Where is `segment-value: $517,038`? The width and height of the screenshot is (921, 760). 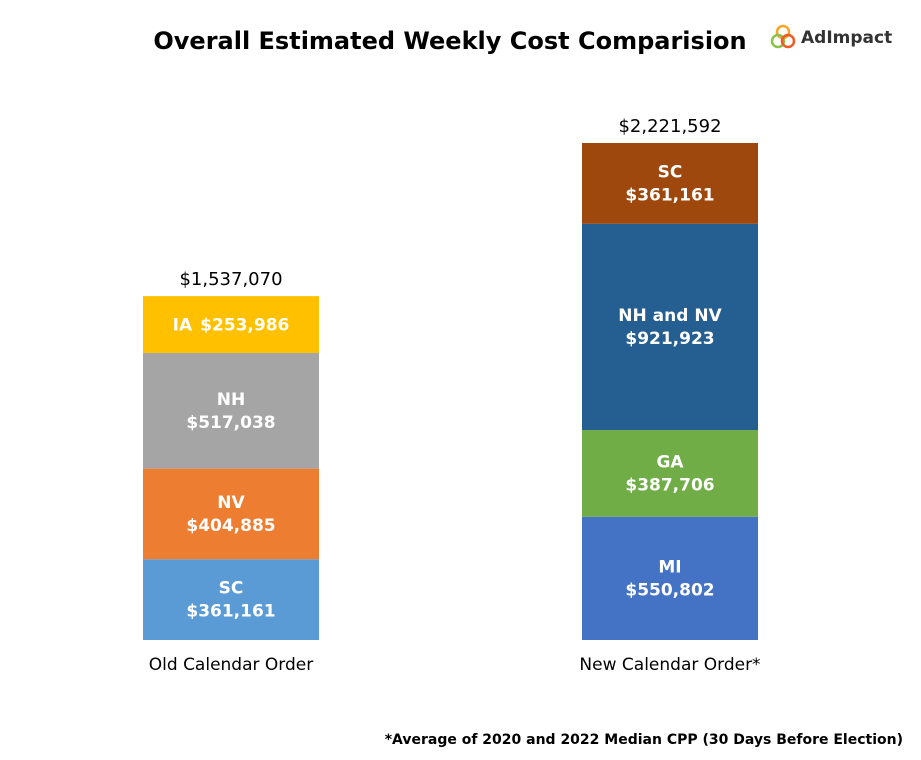 segment-value: $517,038 is located at coordinates (230, 423).